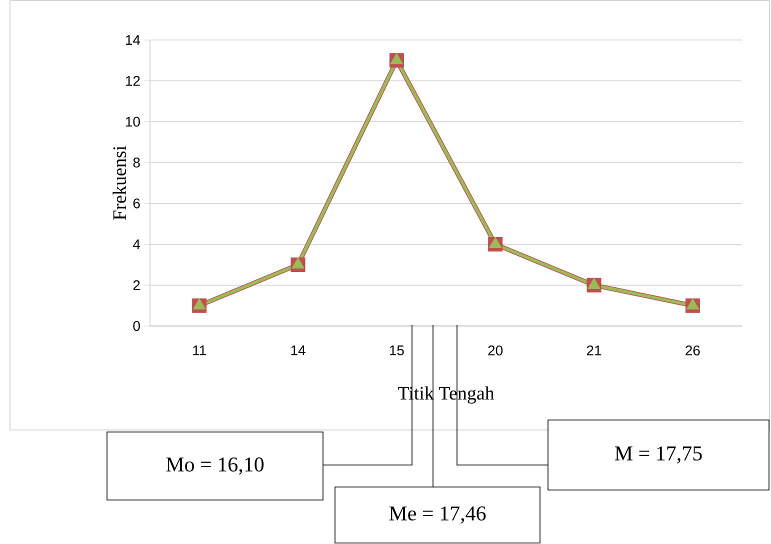  I want to click on y-tick-label: 4, so click(136, 244).